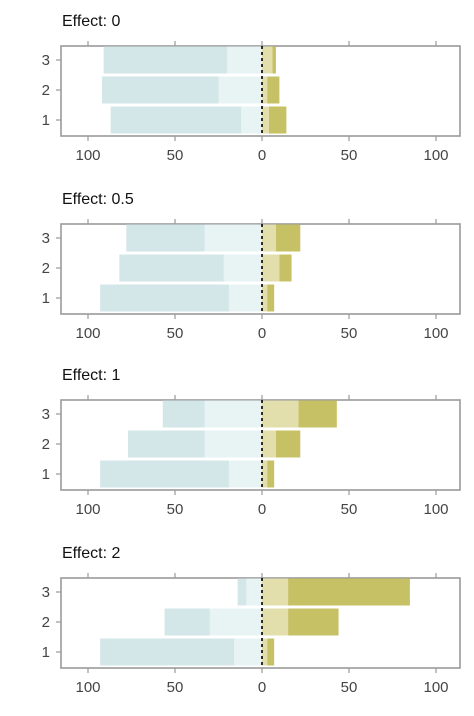  I want to click on panel-title: Effect: 2, so click(91, 553).